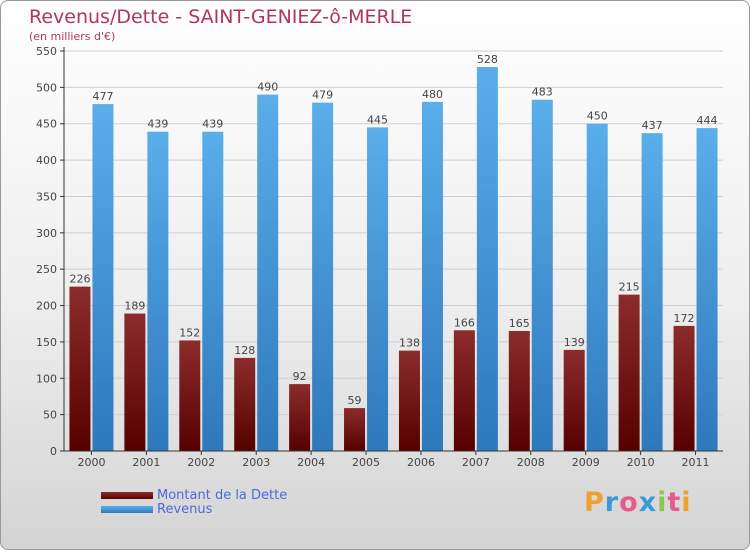 Image resolution: width=750 pixels, height=550 pixels. Describe the element at coordinates (542, 92) in the screenshot. I see `data-label: 483` at that location.